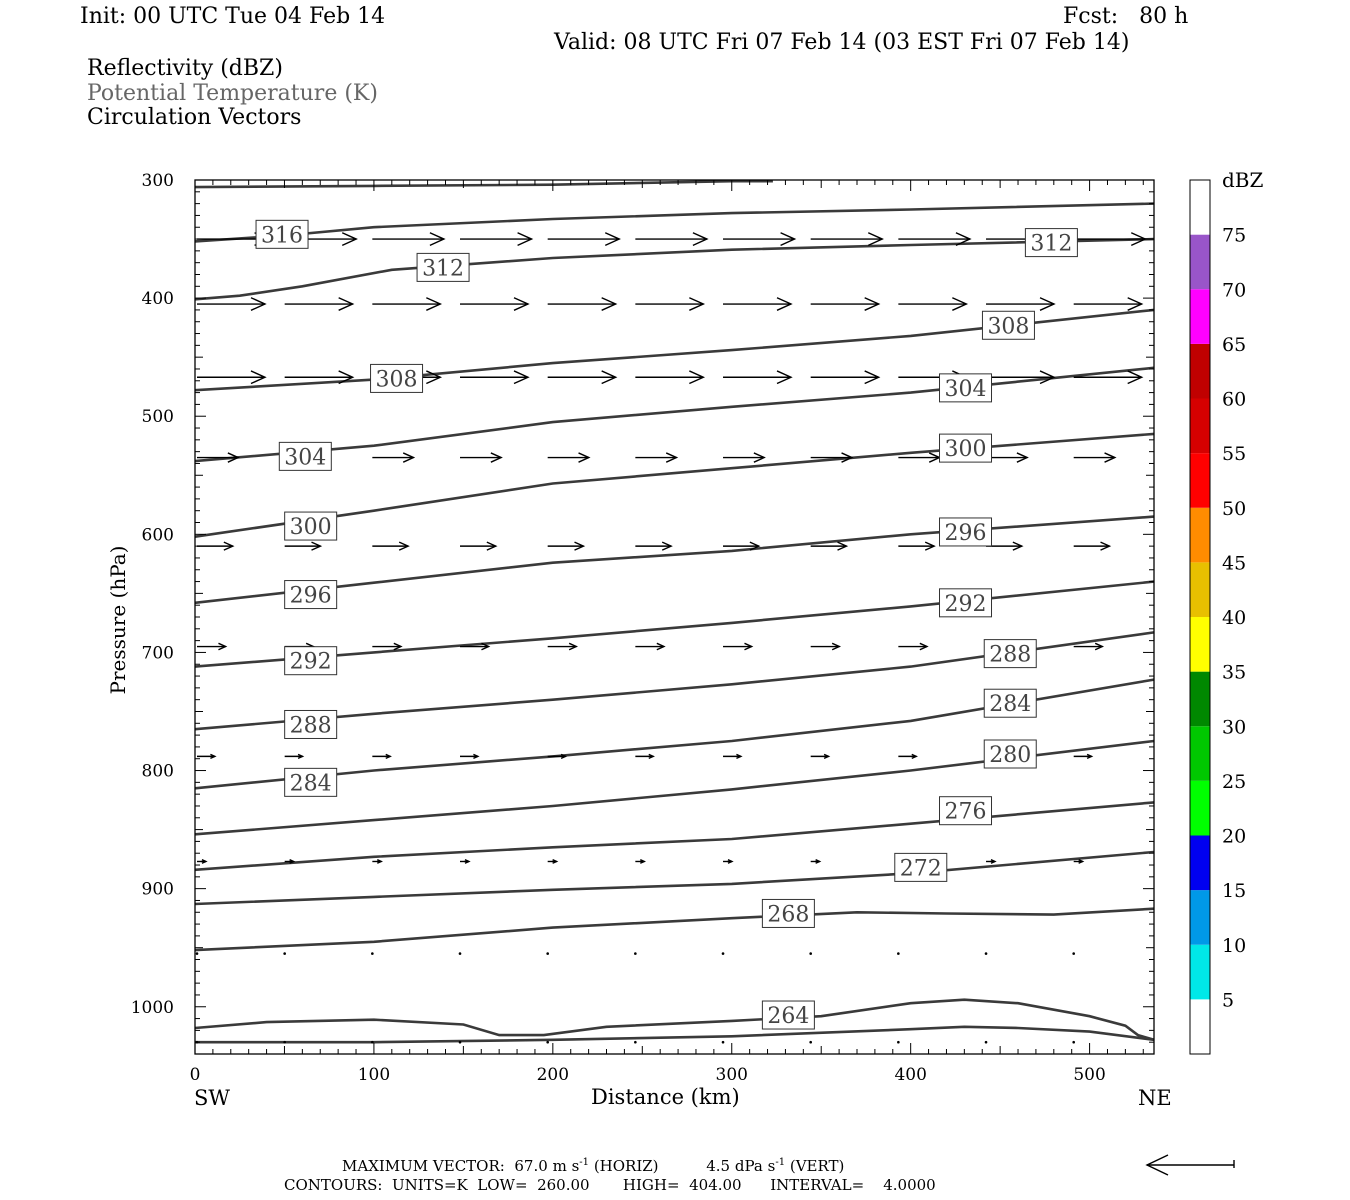  What do you see at coordinates (910, 1075) in the screenshot?
I see `x-tick-label: 400` at bounding box center [910, 1075].